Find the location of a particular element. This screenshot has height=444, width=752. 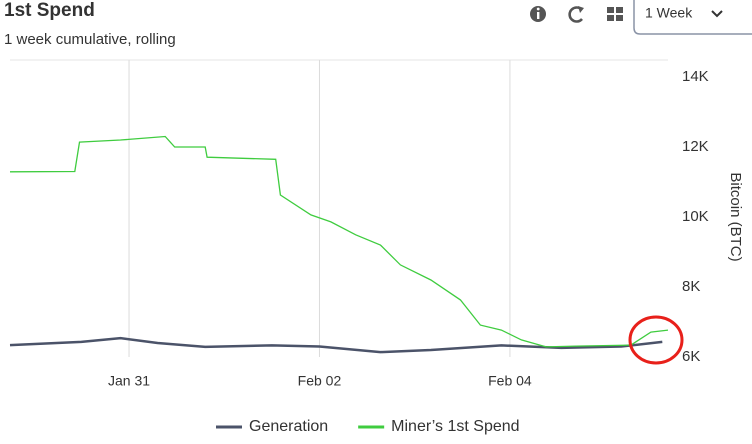

y-axis-title: Bitcoin (BTC) is located at coordinates (735, 216).